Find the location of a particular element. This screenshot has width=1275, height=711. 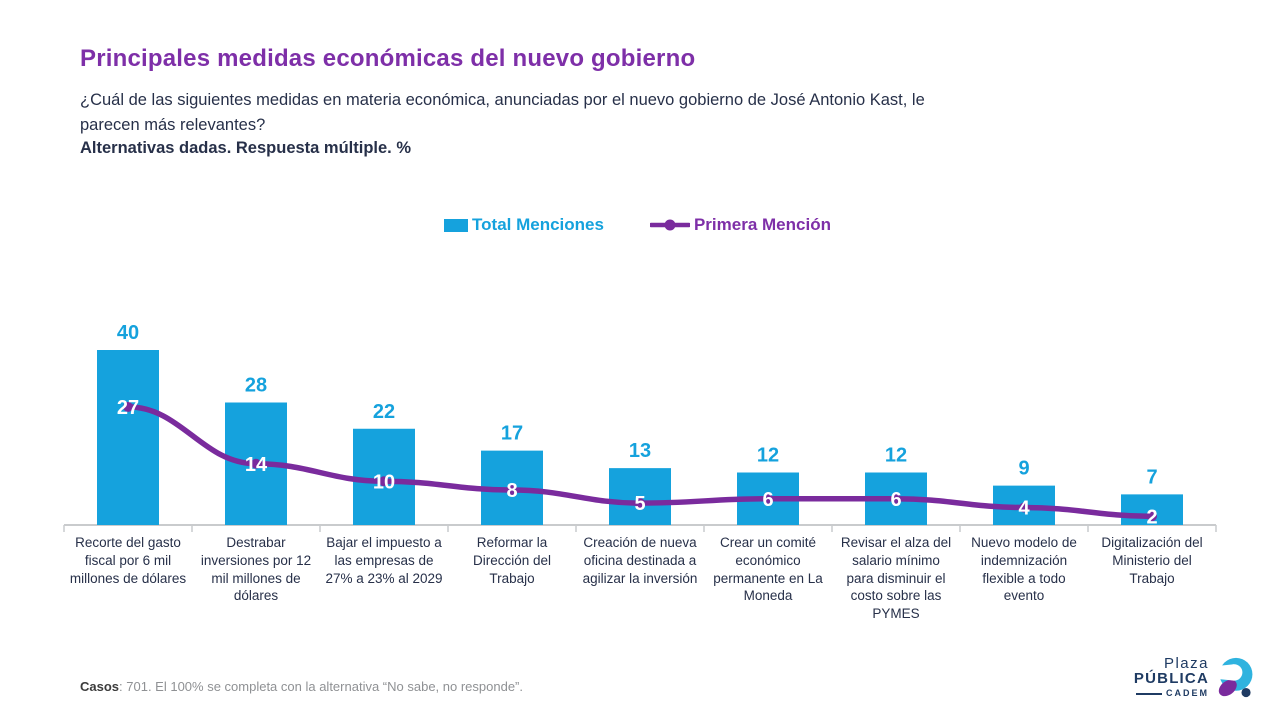

bar-value-label: 40 is located at coordinates (128, 333).